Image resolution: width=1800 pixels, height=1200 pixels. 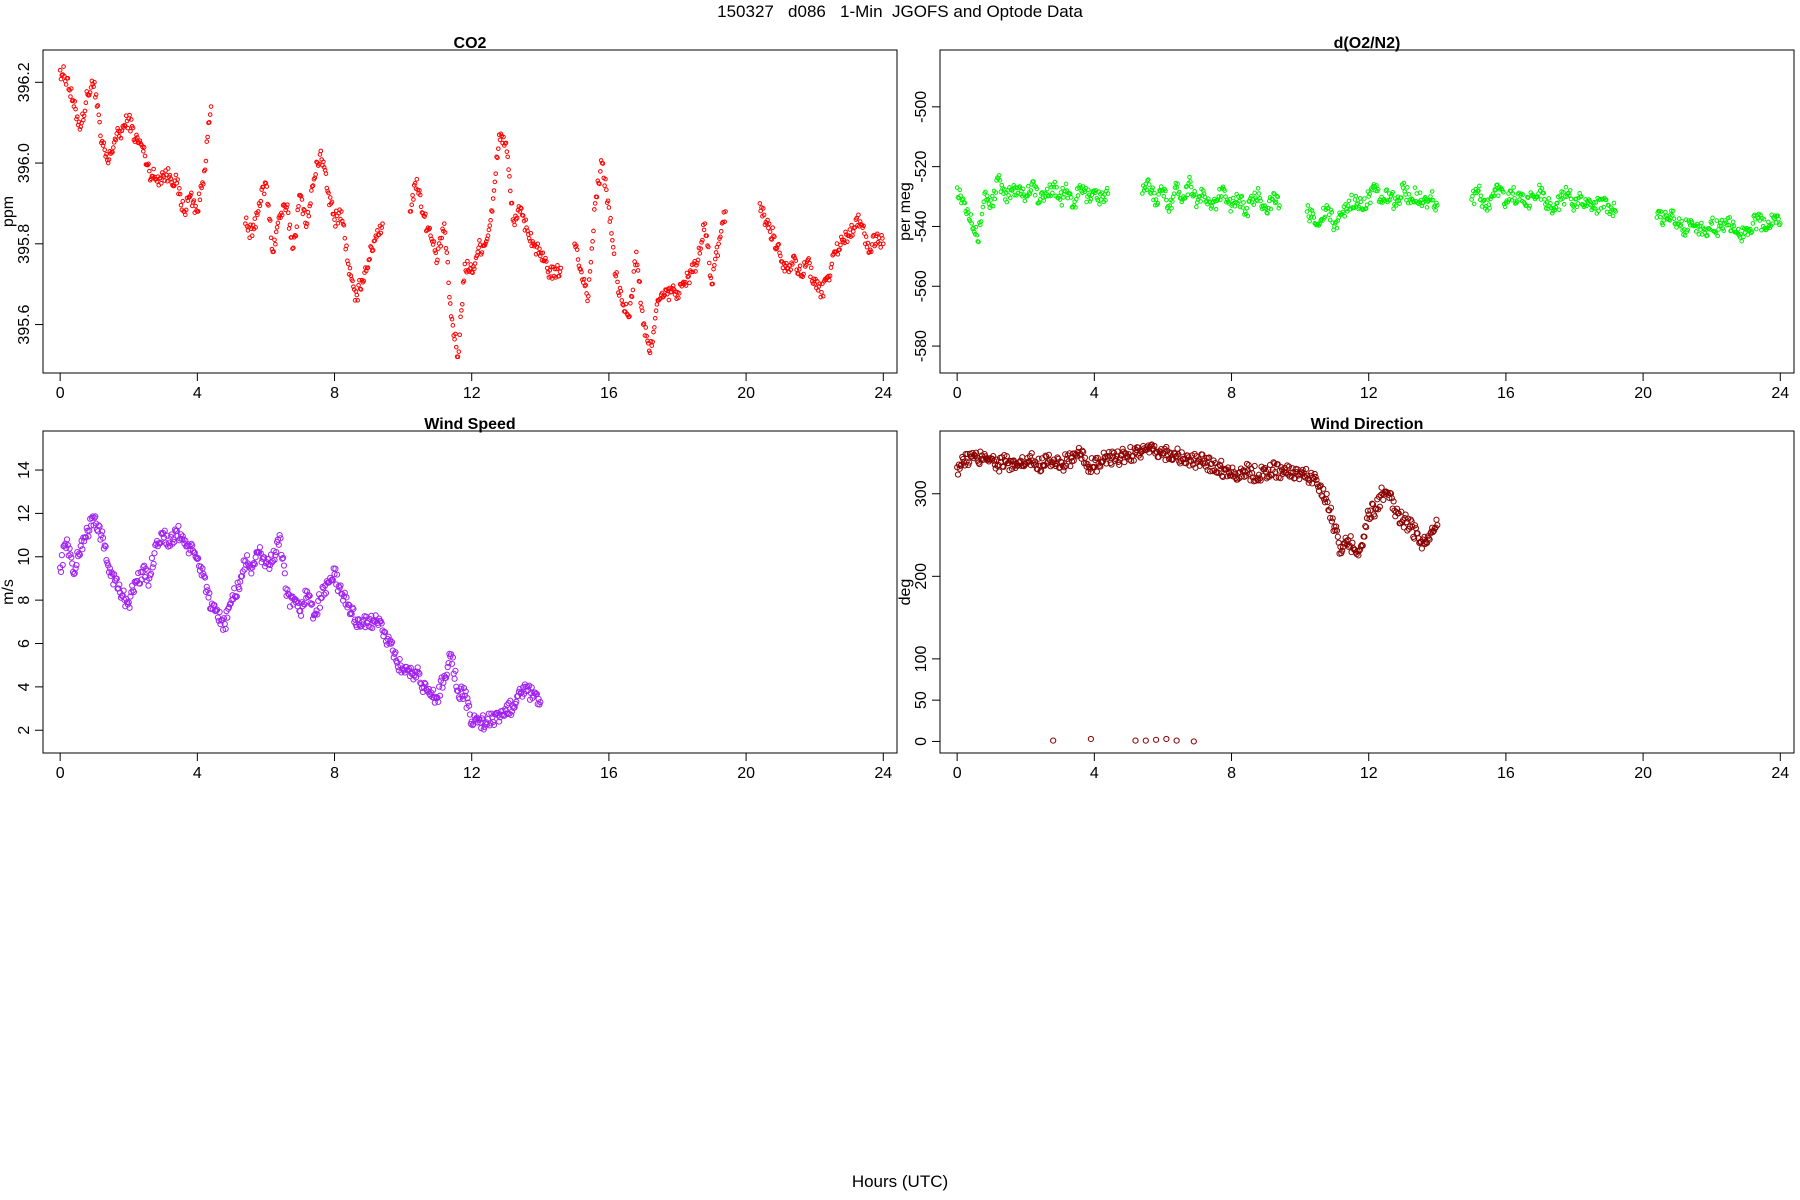 What do you see at coordinates (921, 107) in the screenshot?
I see `y-tick-label: -500` at bounding box center [921, 107].